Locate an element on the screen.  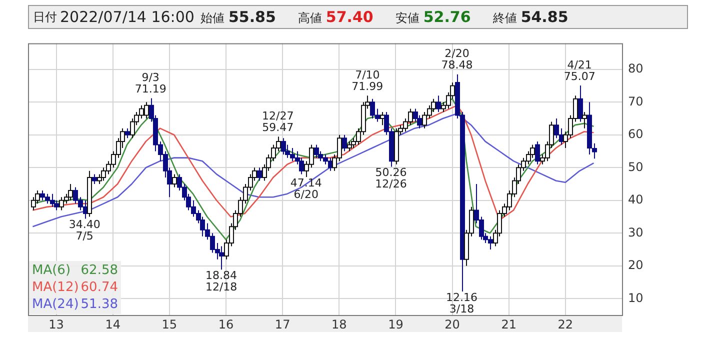
annotation: 12/27 59.47 is located at coordinates (278, 121).